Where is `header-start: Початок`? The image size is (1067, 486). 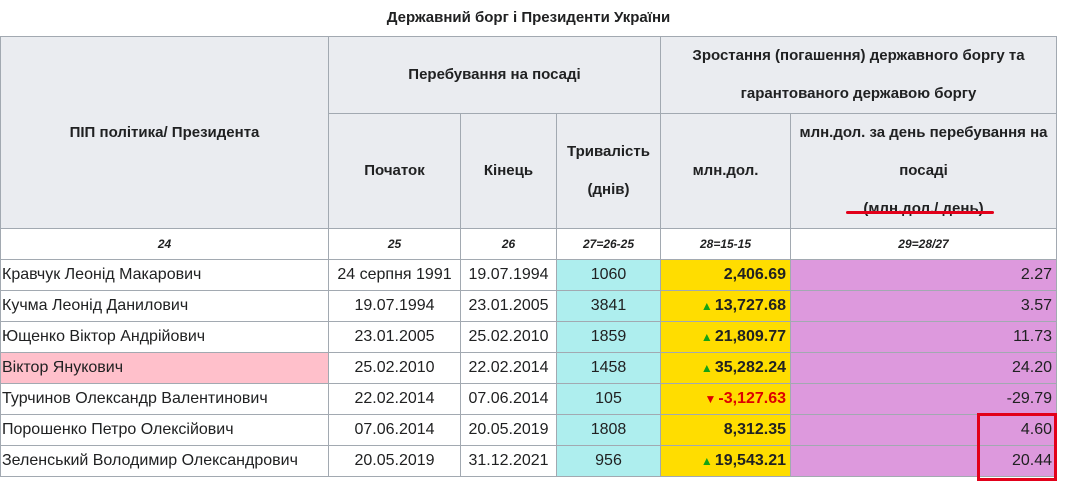
header-start: Початок is located at coordinates (394, 171).